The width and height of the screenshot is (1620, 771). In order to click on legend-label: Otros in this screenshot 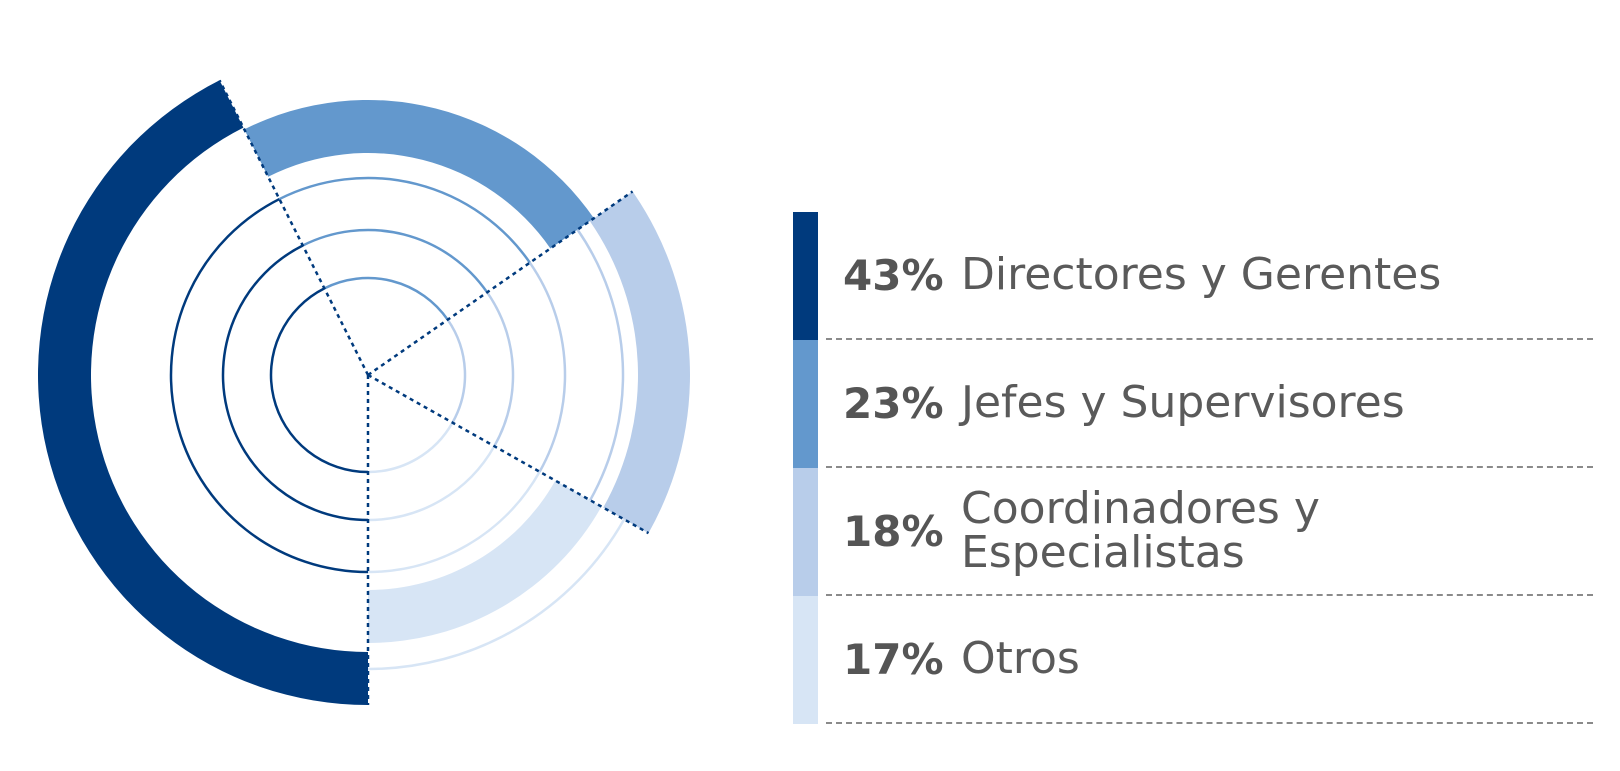, I will do `click(1020, 658)`.